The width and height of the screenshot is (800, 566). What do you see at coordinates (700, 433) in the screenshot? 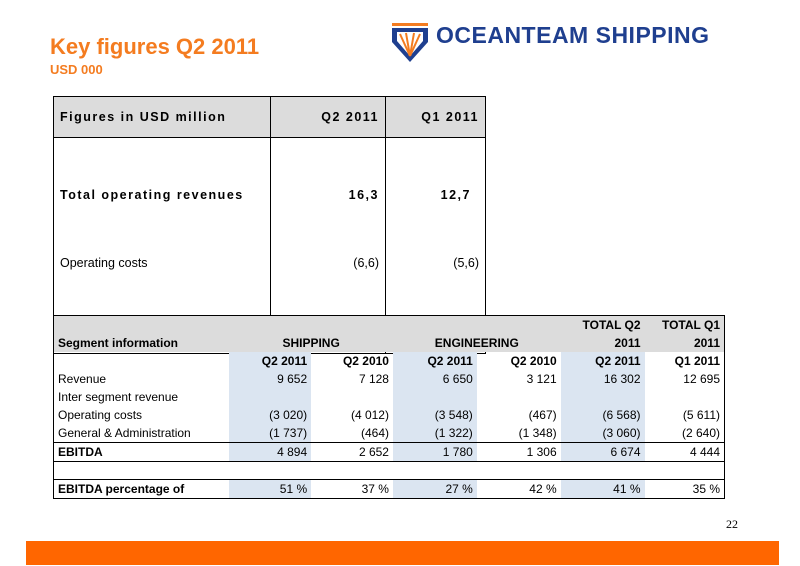
I see `cell-value: (2 640)` at bounding box center [700, 433].